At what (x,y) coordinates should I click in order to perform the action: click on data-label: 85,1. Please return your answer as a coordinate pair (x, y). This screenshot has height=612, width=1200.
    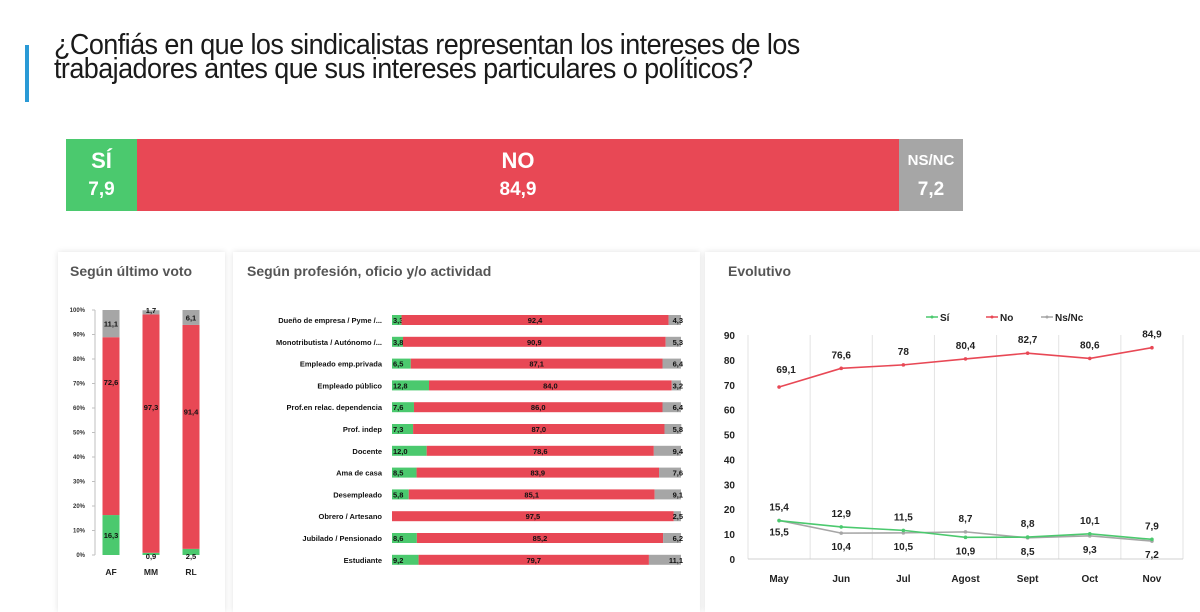
    Looking at the image, I should click on (531, 494).